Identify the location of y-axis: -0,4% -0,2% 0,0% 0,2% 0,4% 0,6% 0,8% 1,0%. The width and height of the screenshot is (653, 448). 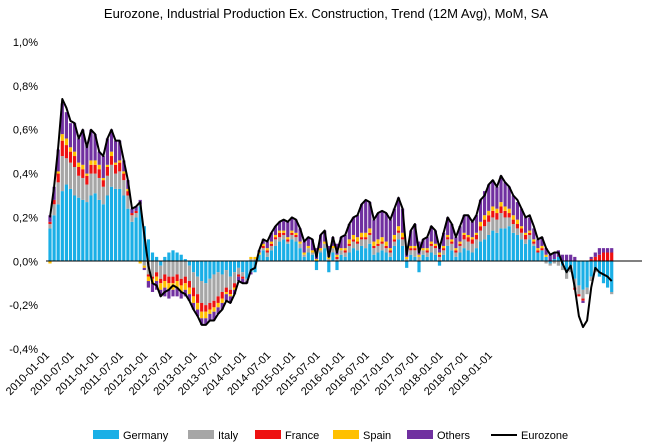
(23, 196).